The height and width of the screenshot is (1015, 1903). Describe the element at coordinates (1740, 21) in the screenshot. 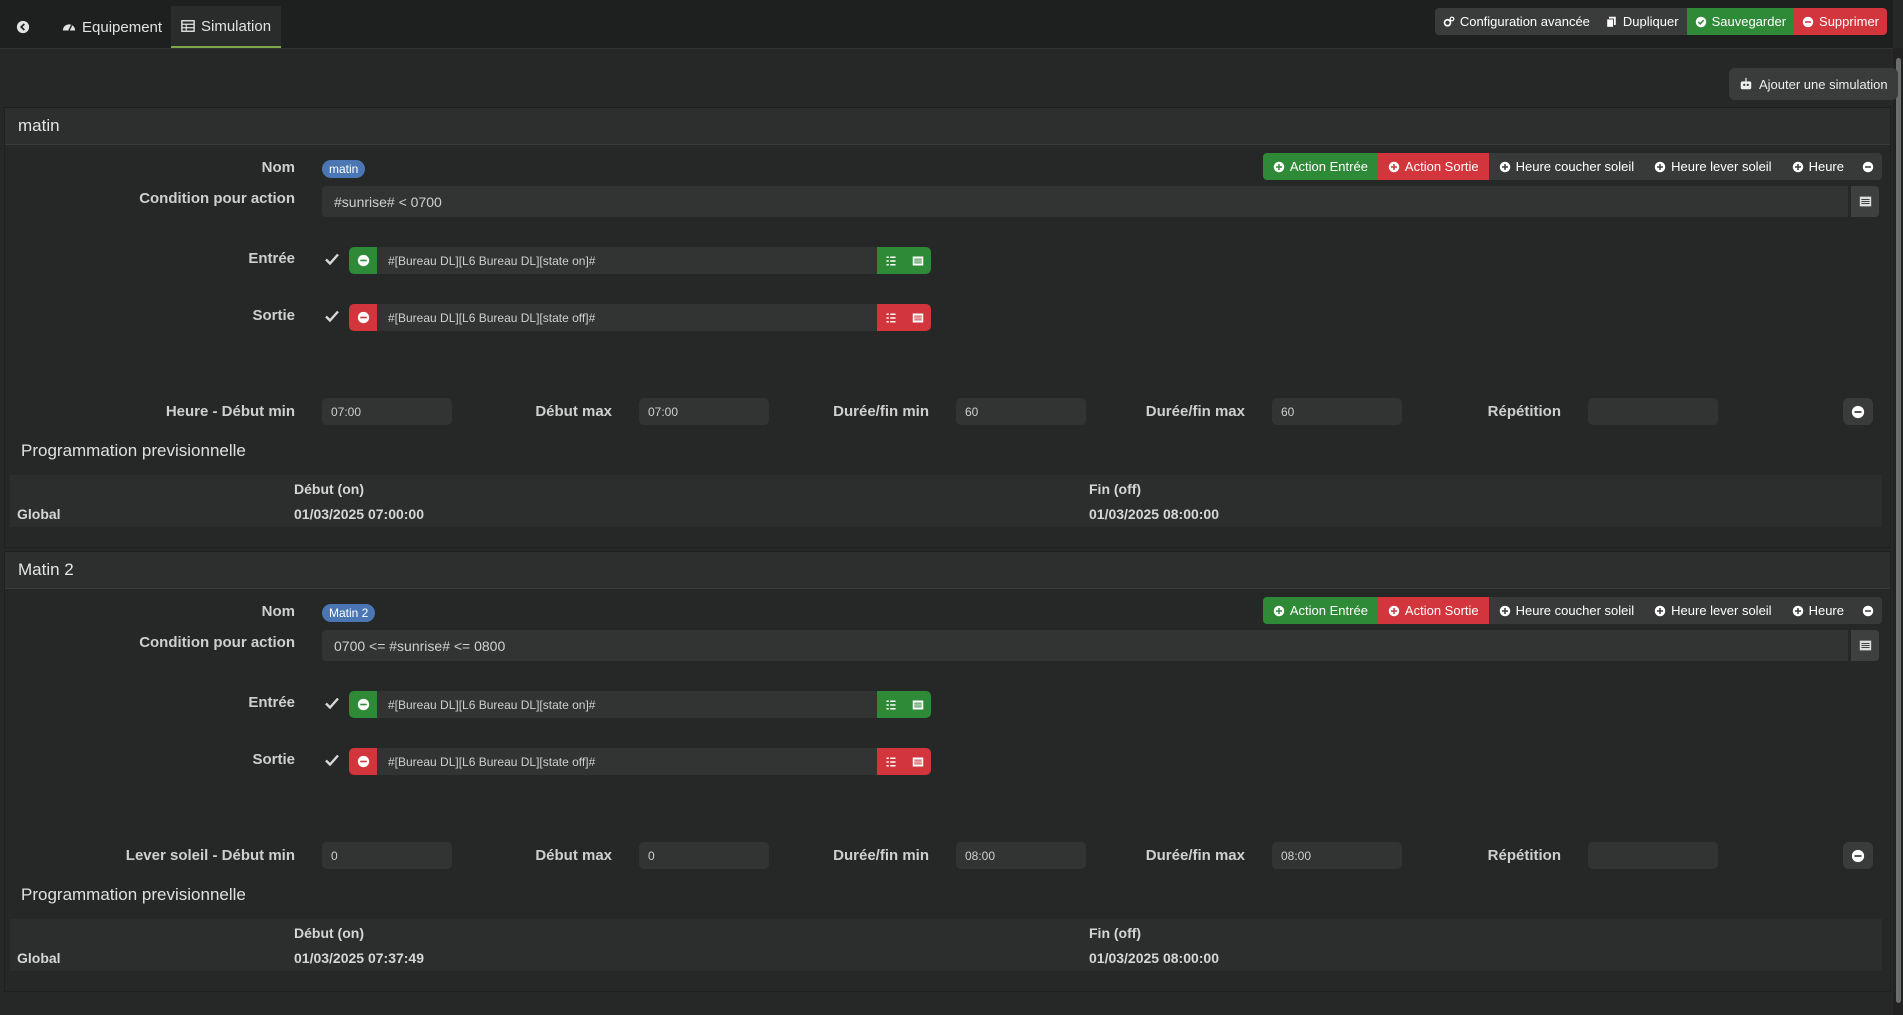

I see `save-button: Sauvegarder` at that location.